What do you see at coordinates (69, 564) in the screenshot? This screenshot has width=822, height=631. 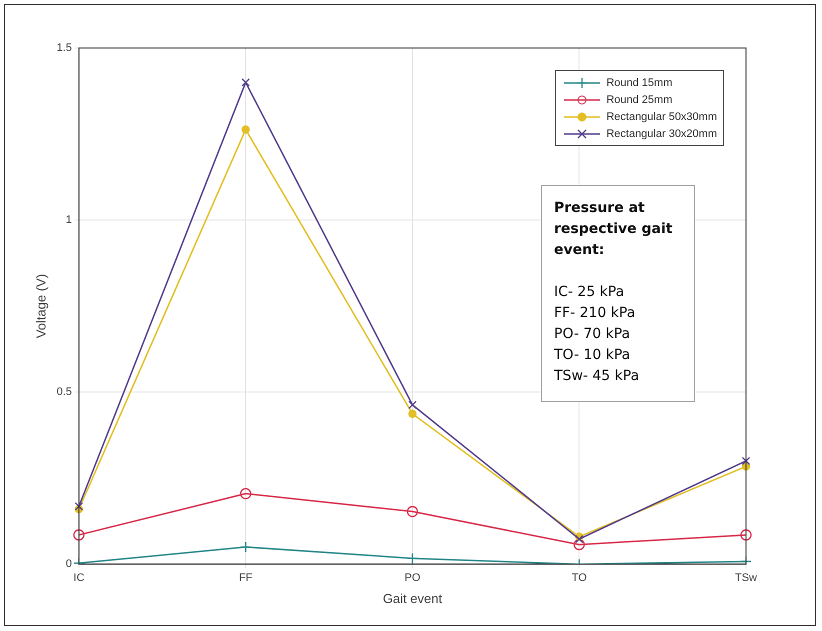 I see `y-tick-label: 0` at bounding box center [69, 564].